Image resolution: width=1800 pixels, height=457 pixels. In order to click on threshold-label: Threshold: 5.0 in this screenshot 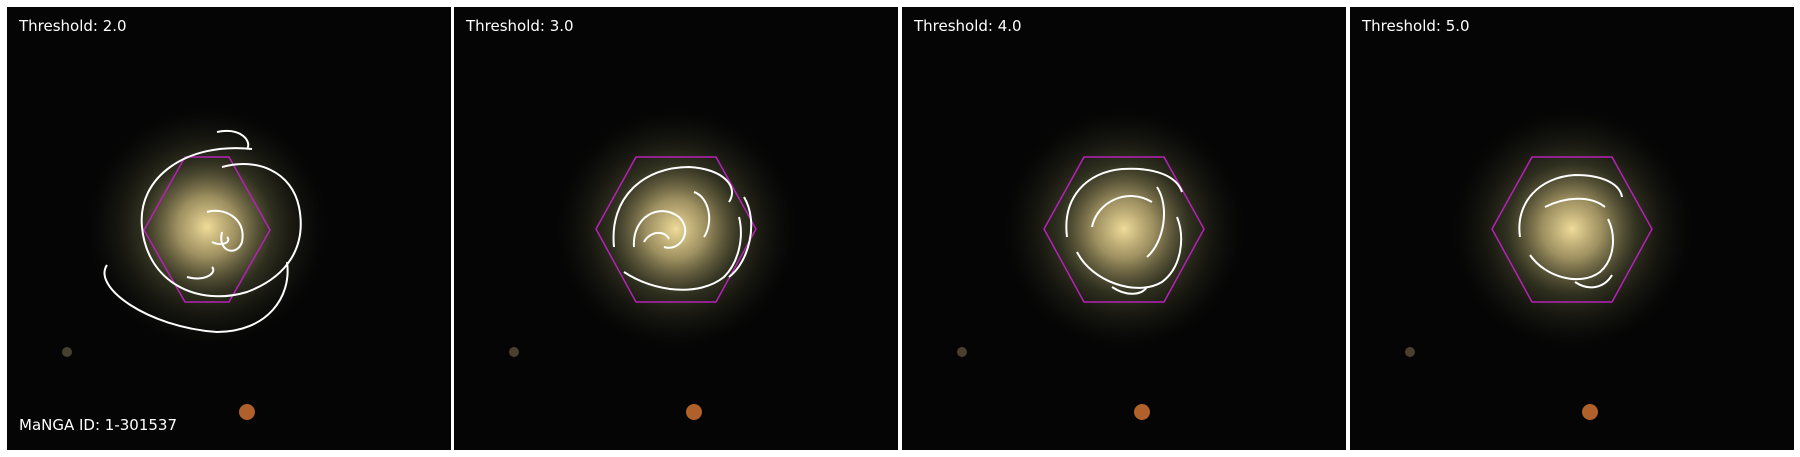, I will do `click(1416, 26)`.